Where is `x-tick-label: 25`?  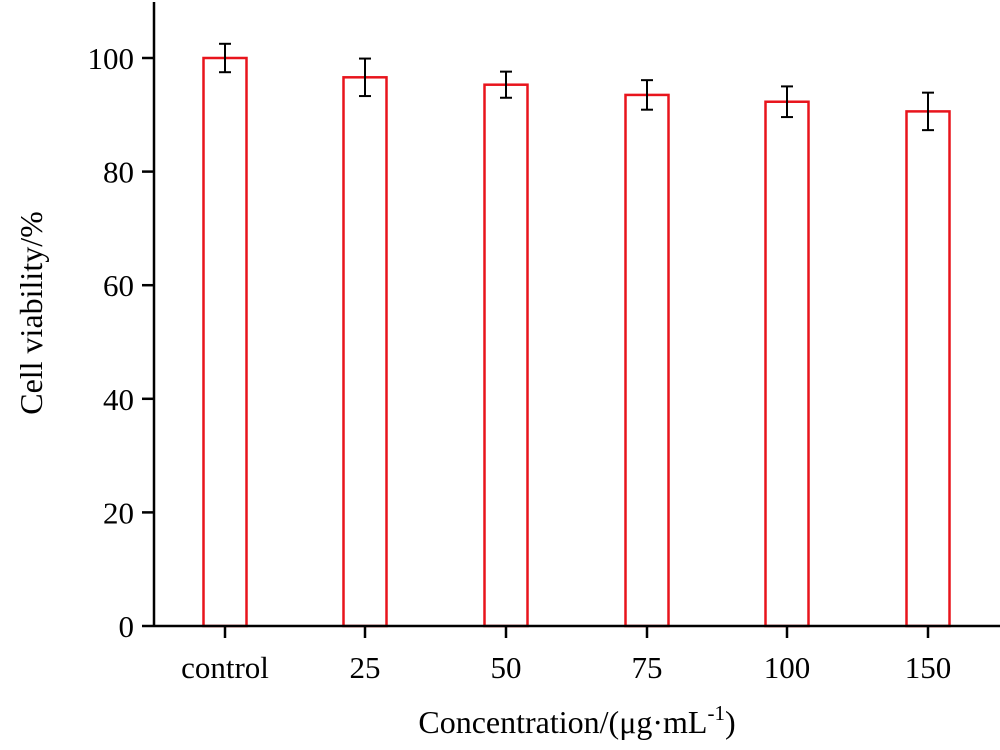
x-tick-label: 25 is located at coordinates (365, 667).